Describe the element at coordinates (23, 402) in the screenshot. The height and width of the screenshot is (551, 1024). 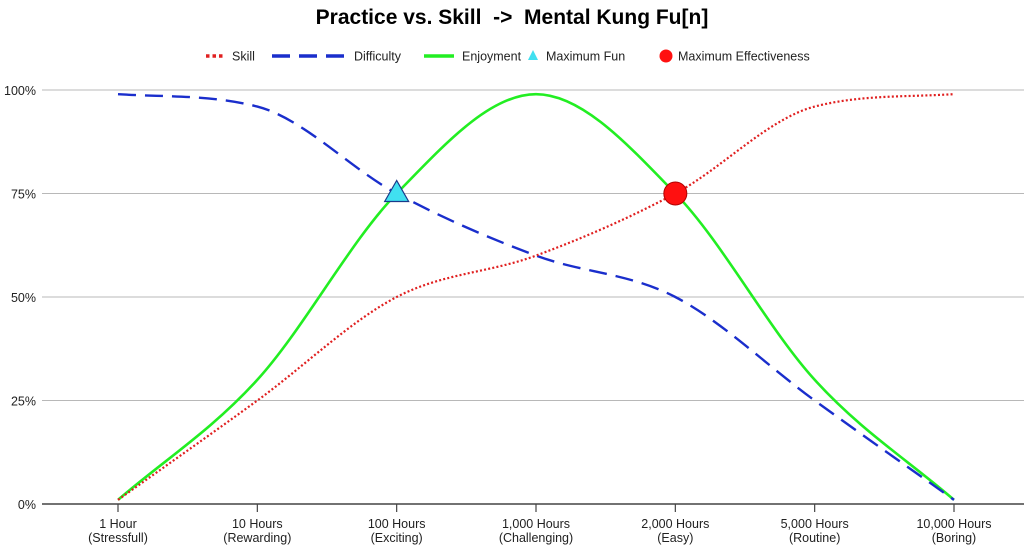
I see `y-tick-label: 25%` at that location.